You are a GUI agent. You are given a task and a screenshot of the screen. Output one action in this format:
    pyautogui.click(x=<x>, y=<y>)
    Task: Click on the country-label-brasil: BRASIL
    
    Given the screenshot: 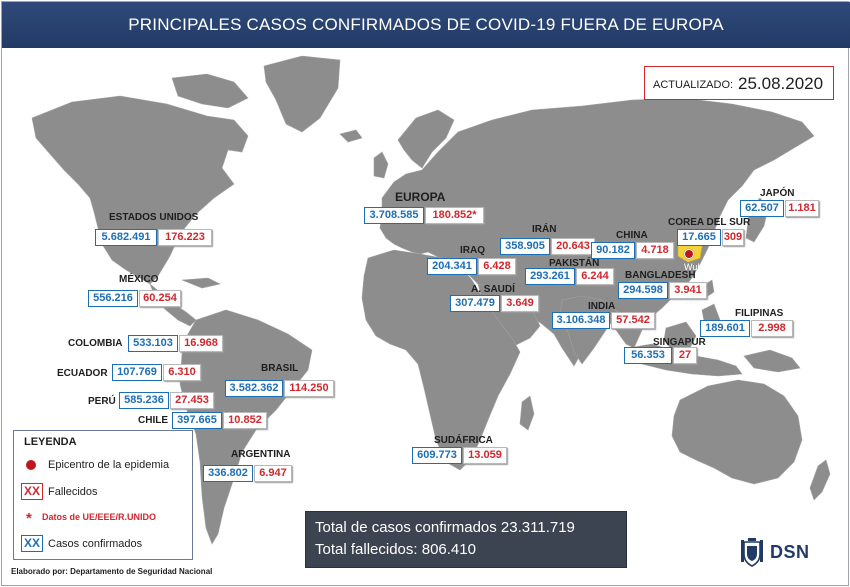 What is the action you would take?
    pyautogui.click(x=280, y=368)
    